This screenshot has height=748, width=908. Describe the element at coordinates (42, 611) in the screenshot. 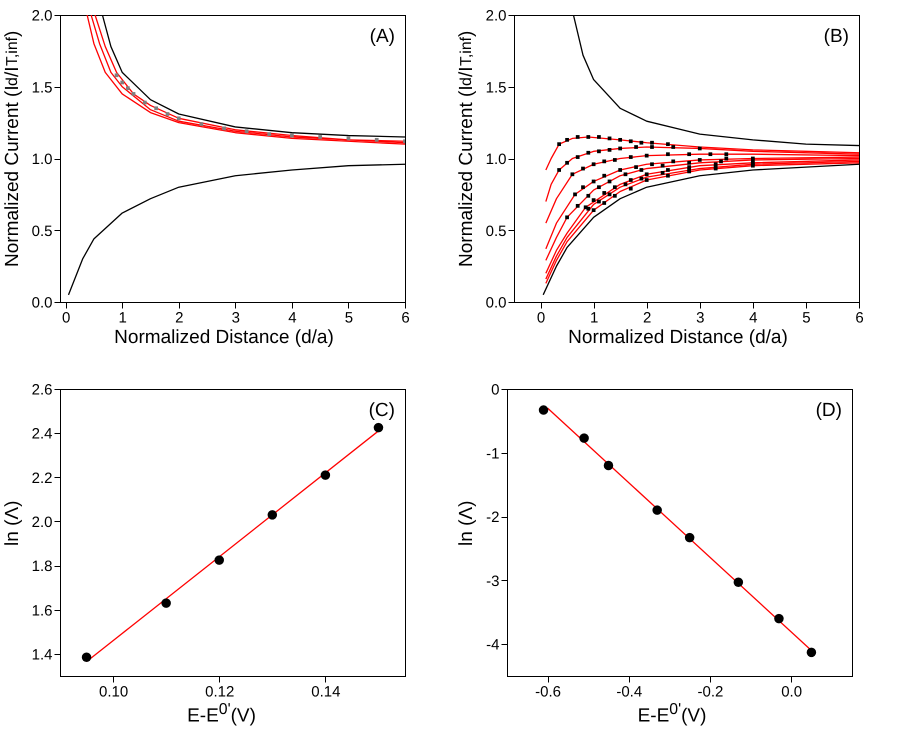

I see `y-tick-label: 1.6` at that location.